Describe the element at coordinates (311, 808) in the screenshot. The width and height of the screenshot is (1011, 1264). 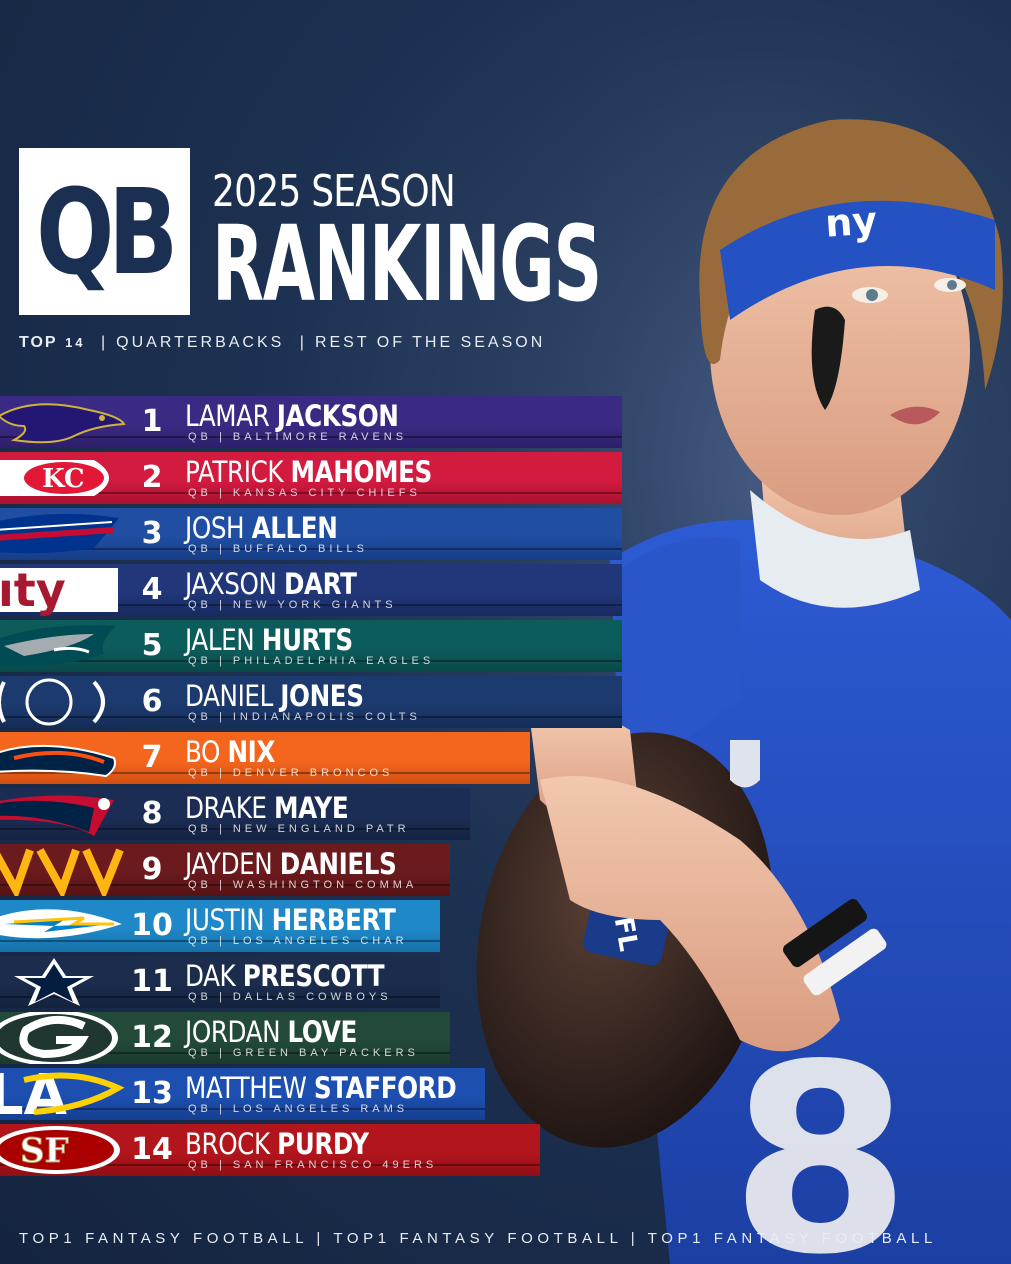
I see `player-last-name: MAYE` at that location.